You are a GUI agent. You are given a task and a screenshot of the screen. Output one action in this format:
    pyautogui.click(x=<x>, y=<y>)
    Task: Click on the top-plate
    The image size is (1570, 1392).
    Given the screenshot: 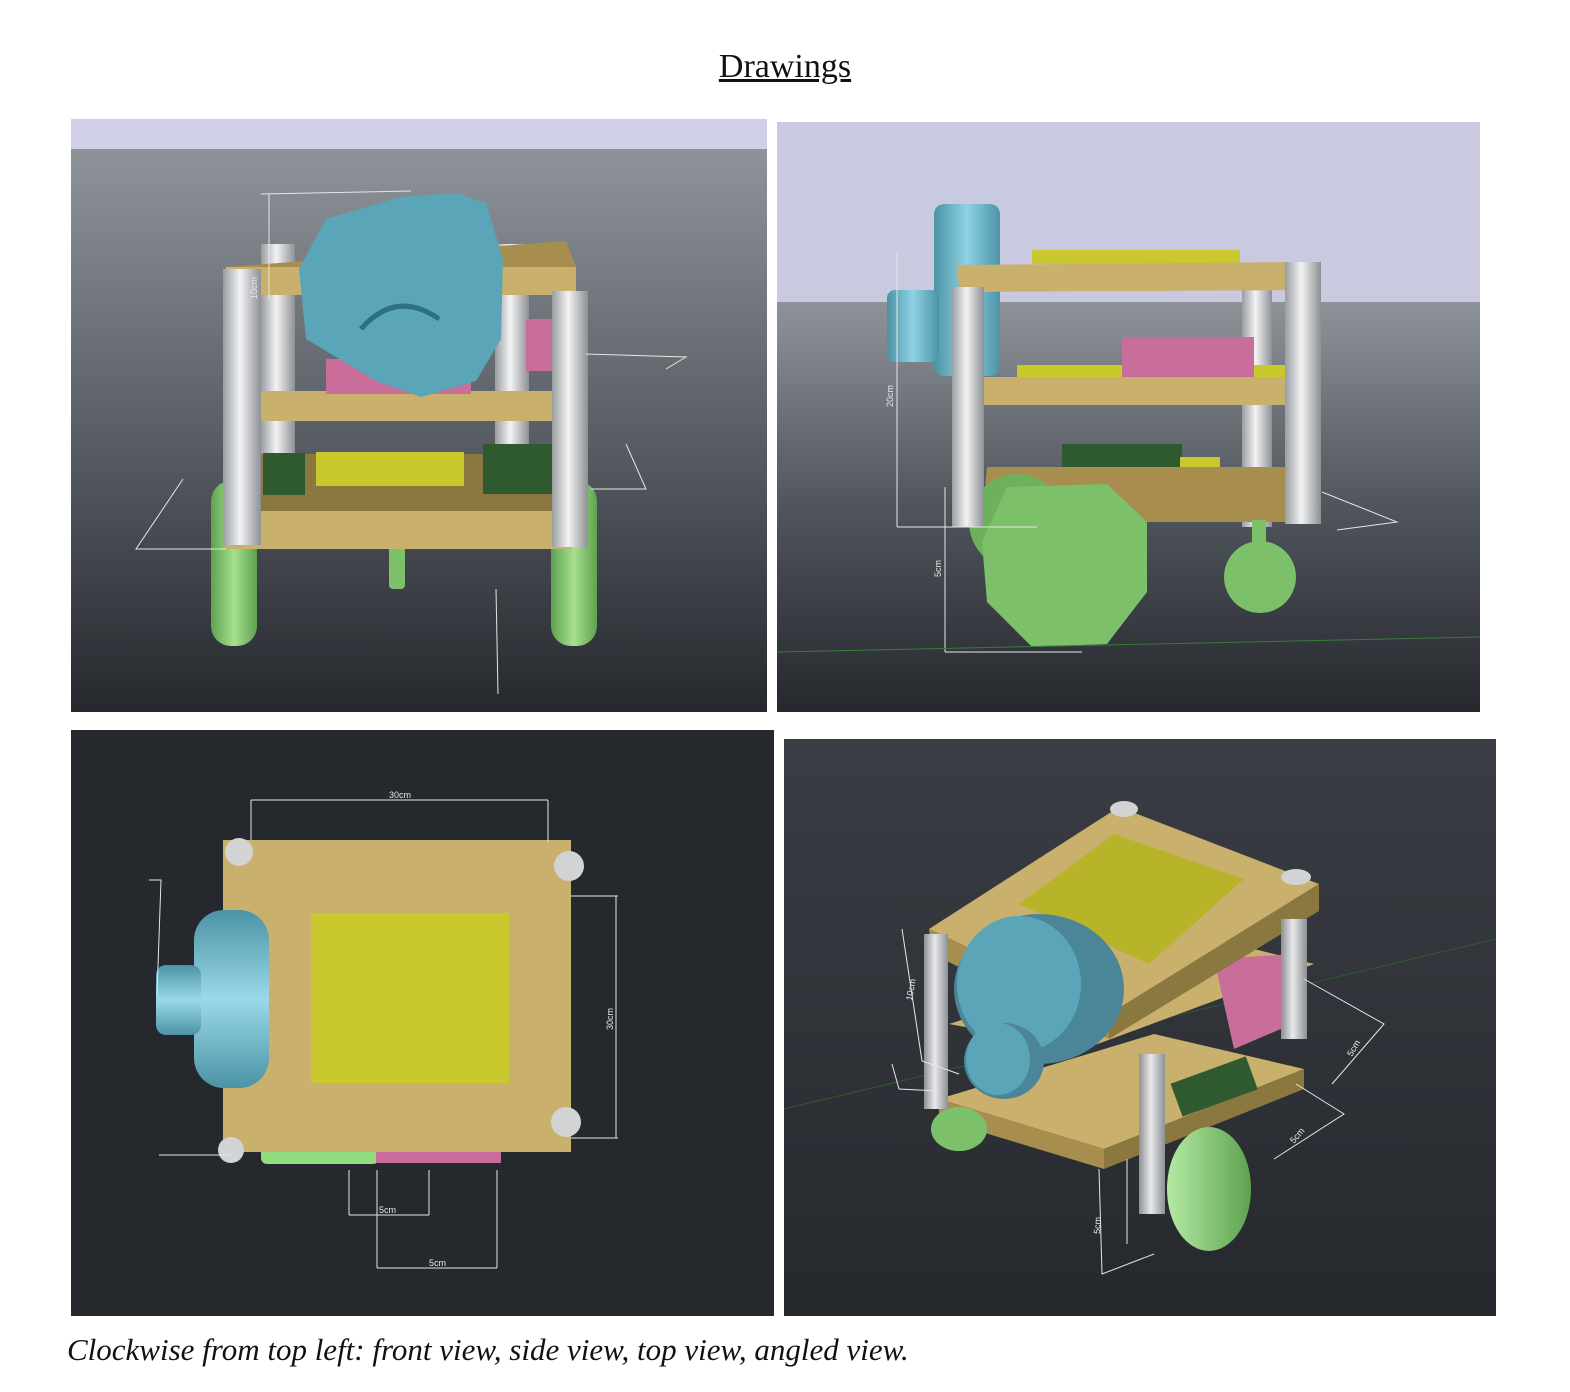 What is the action you would take?
    pyautogui.click(x=1134, y=277)
    